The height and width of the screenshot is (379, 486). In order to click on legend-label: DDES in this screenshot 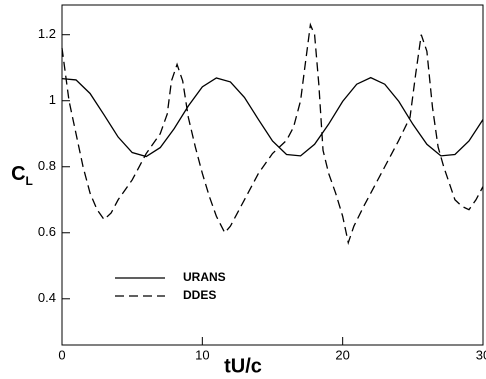, I will do `click(199, 295)`.